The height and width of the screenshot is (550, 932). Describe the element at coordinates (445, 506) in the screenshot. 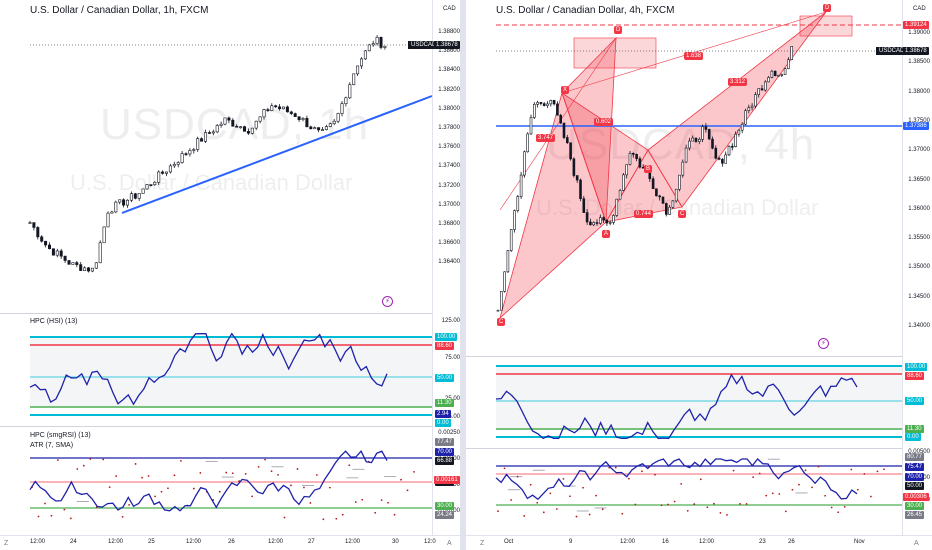

I see `level-label: 30.00` at that location.